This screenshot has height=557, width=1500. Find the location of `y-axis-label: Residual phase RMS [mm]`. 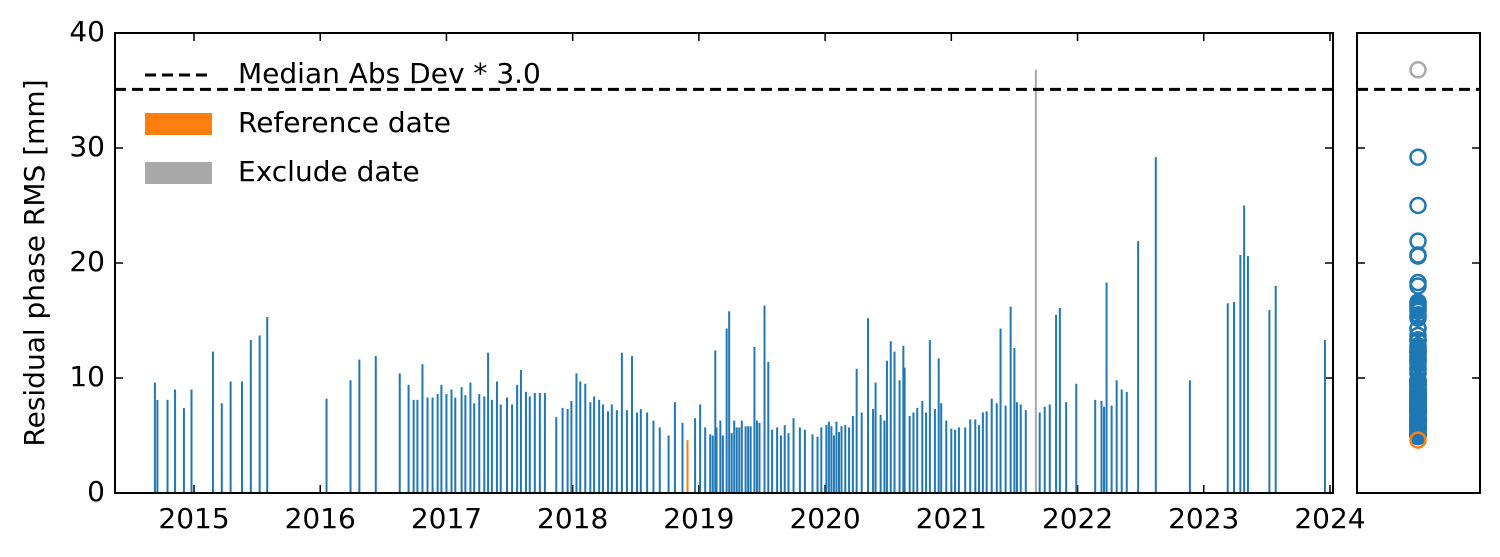

y-axis-label: Residual phase RMS [mm] is located at coordinates (34, 262).